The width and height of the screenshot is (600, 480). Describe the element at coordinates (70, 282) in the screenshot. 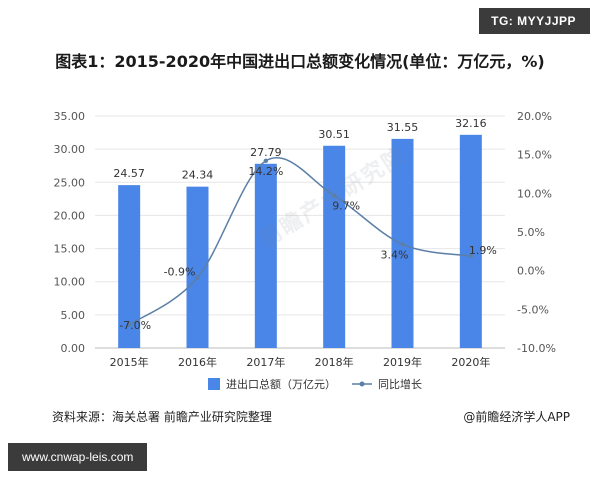

I see `y-left-tick-label: 10.00` at that location.